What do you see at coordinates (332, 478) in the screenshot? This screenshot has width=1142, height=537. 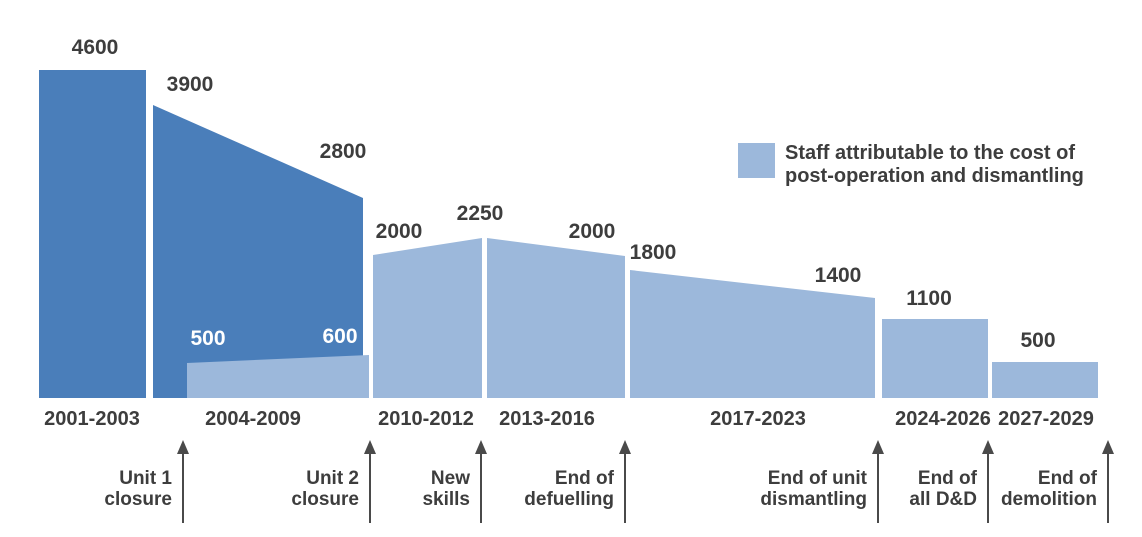 I see `milestone-line: Unit 2` at bounding box center [332, 478].